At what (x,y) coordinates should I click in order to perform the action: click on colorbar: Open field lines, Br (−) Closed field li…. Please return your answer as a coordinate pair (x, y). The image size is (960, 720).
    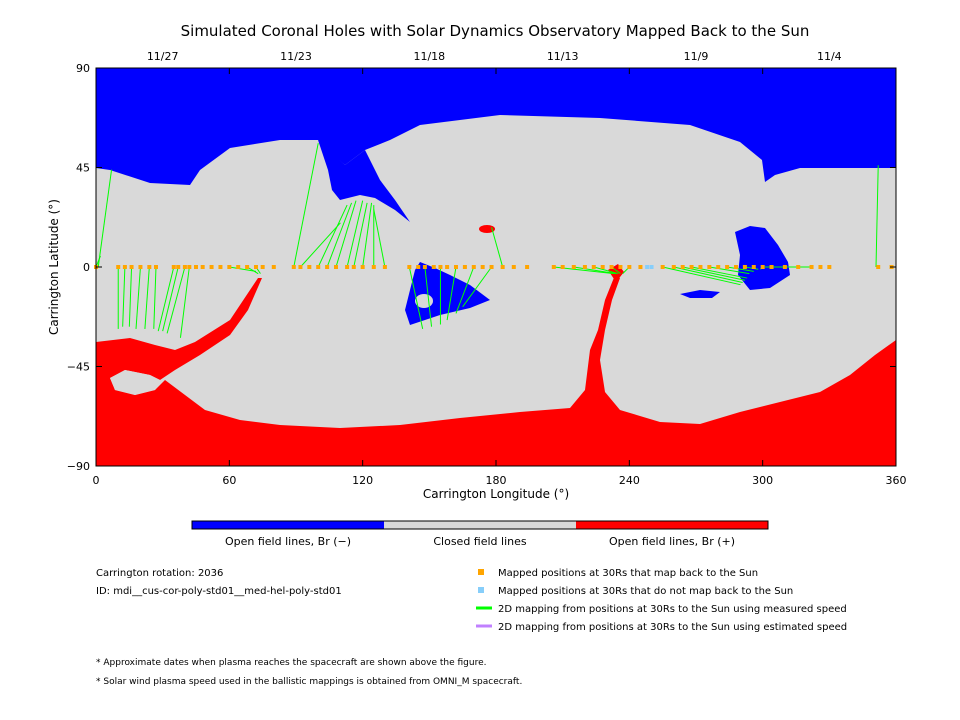
    Looking at the image, I should click on (480, 534).